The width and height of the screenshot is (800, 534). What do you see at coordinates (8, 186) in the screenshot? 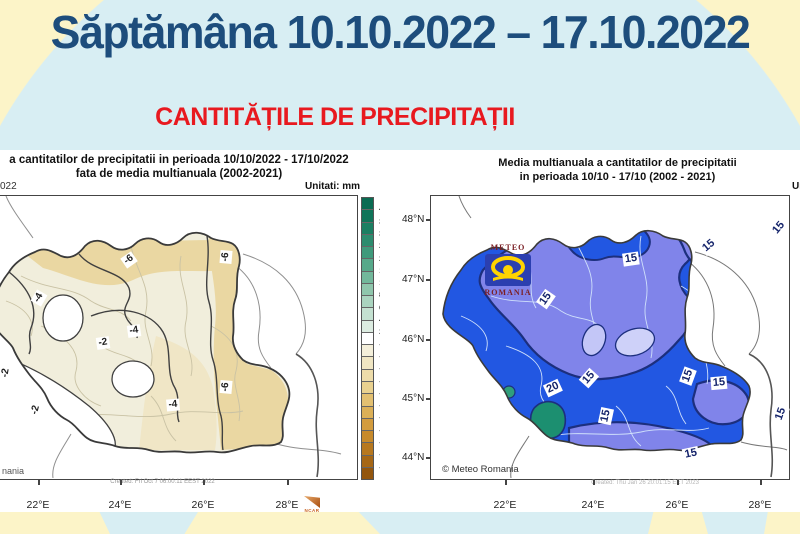
I see `left-map-corner-fragment: 022` at bounding box center [8, 186].